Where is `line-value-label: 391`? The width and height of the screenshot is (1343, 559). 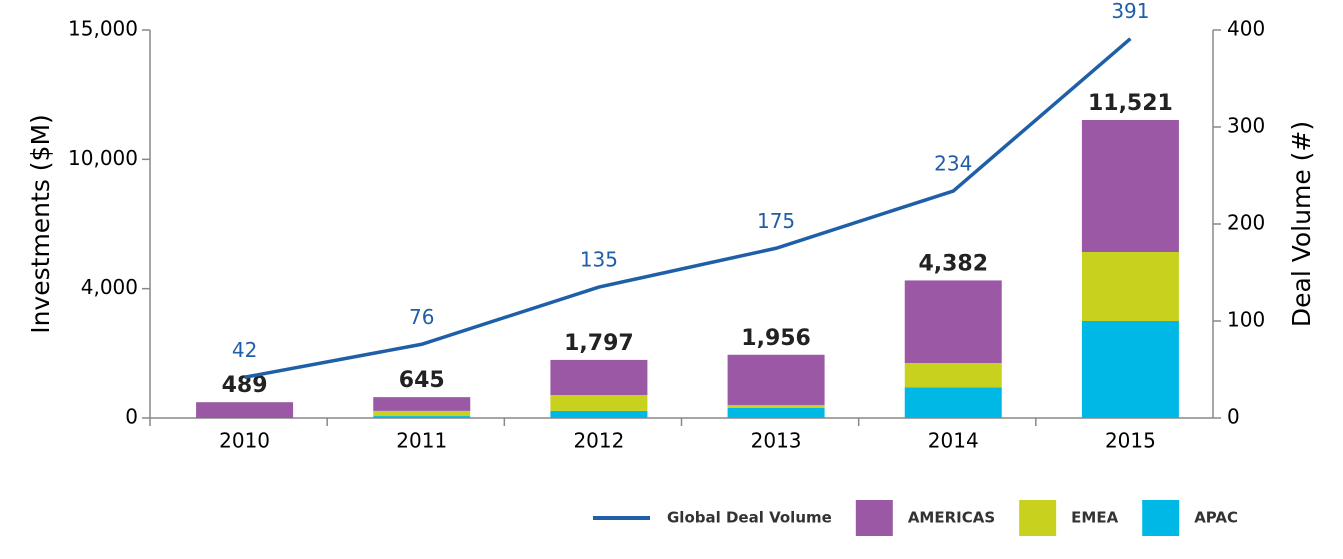
line-value-label: 391 is located at coordinates (1130, 11).